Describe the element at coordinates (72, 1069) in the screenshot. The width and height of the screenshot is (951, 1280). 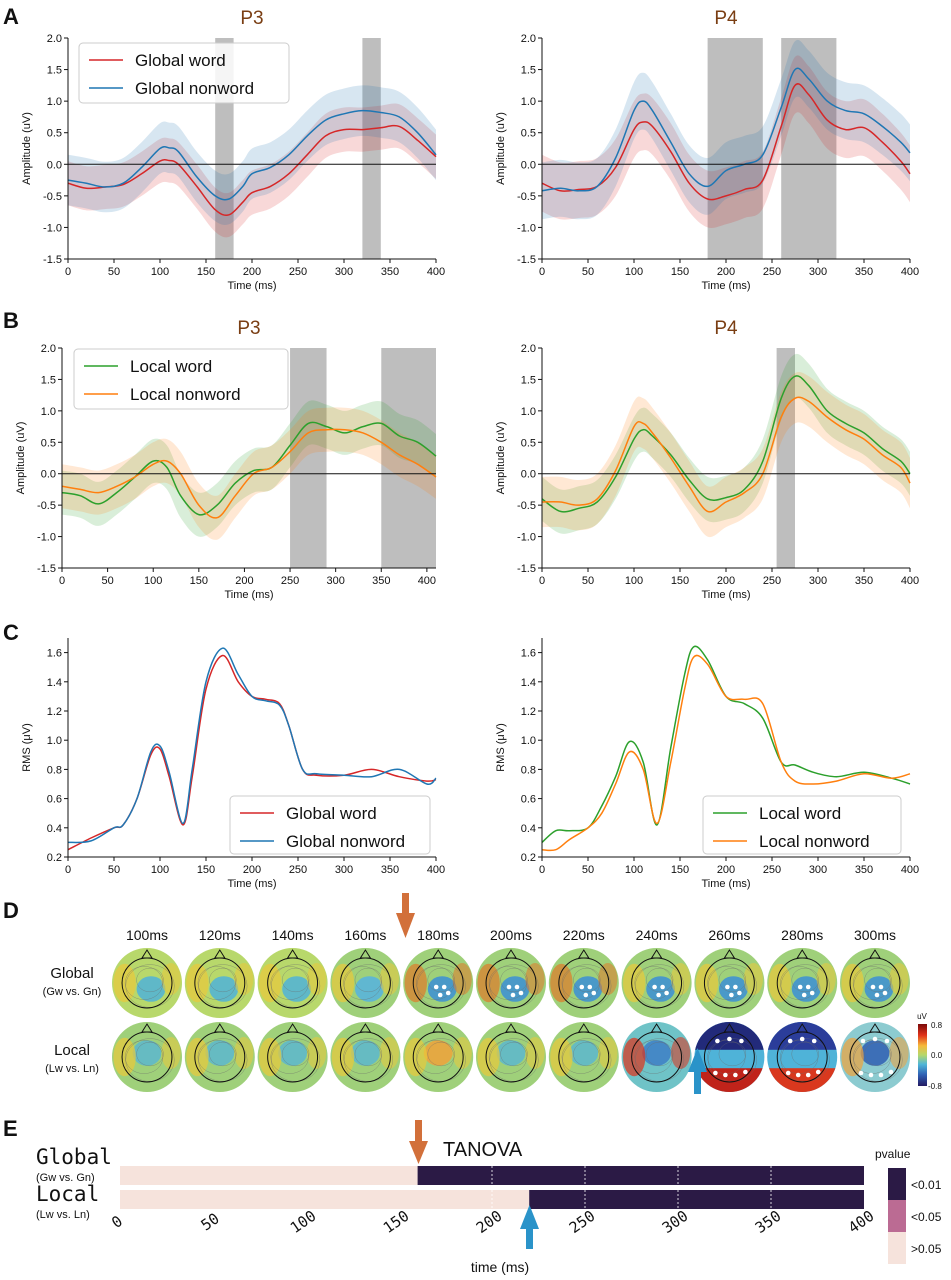
I see `topo-row-sub-local: (Lw vs. Ln)` at that location.